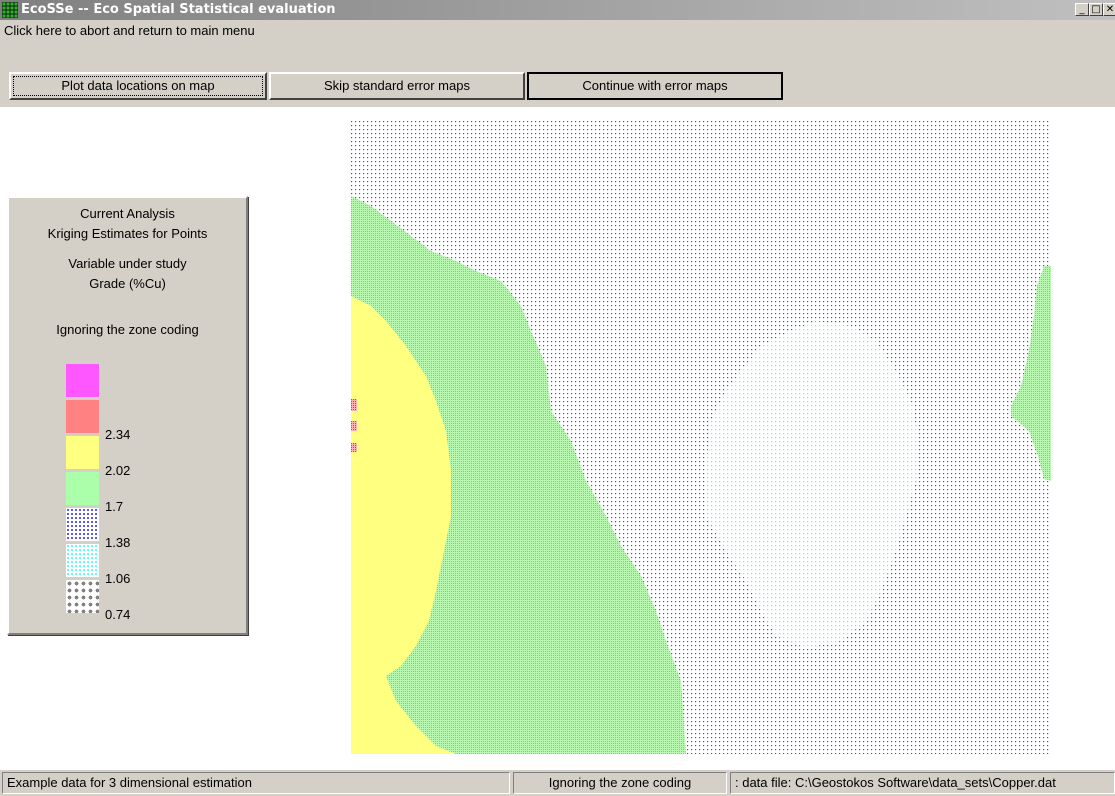 Image resolution: width=1115 pixels, height=796 pixels. Describe the element at coordinates (118, 470) in the screenshot. I see `legend-value: 2.02` at that location.